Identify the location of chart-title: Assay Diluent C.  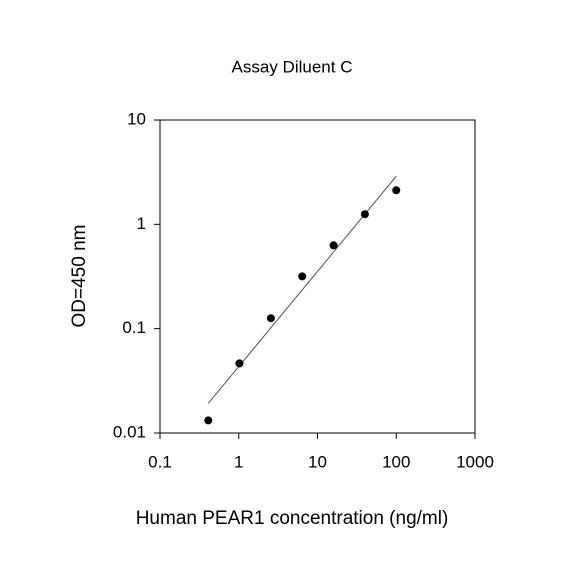
(292, 66).